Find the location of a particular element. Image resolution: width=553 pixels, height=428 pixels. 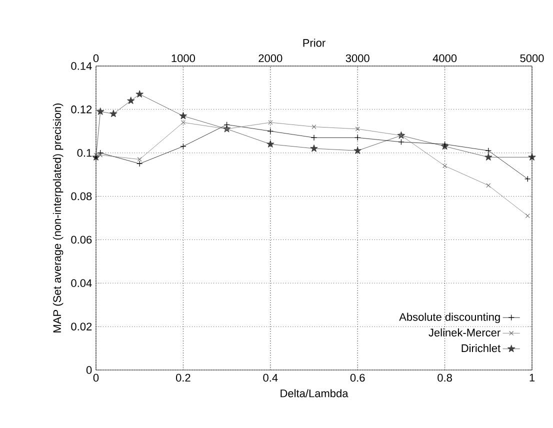

y-tick-label: 0.08 is located at coordinates (81, 196).